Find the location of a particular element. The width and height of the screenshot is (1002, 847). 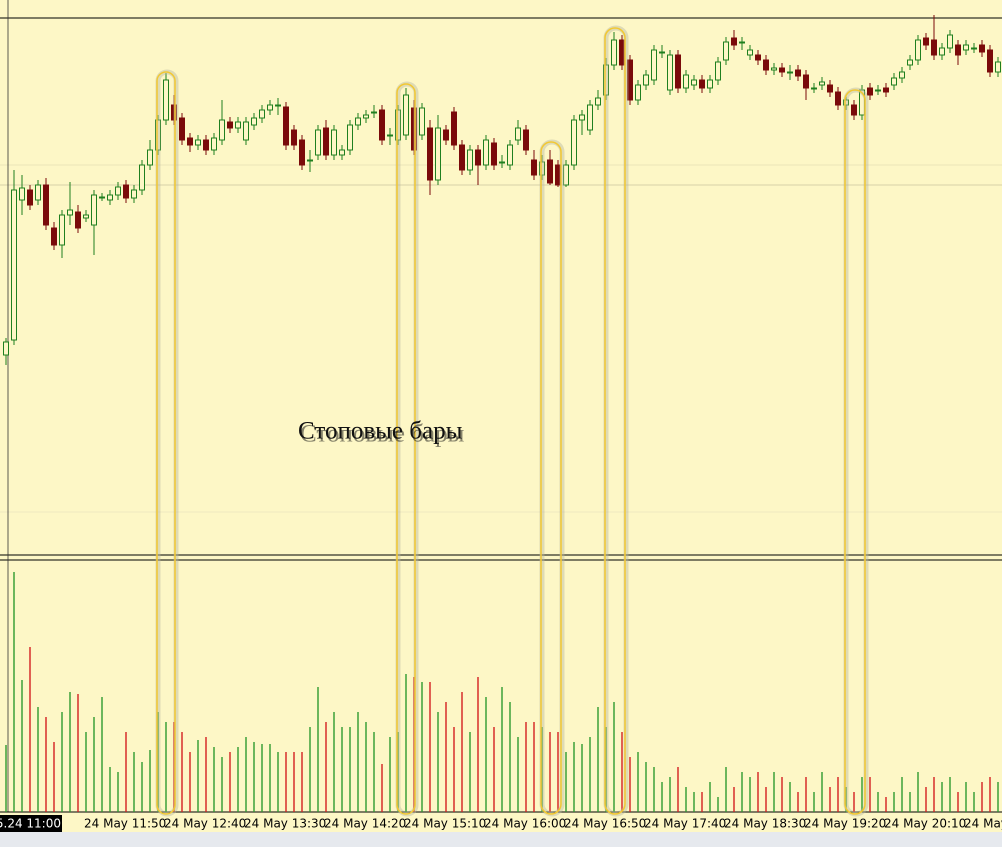

current-time-box is located at coordinates (31, 823).